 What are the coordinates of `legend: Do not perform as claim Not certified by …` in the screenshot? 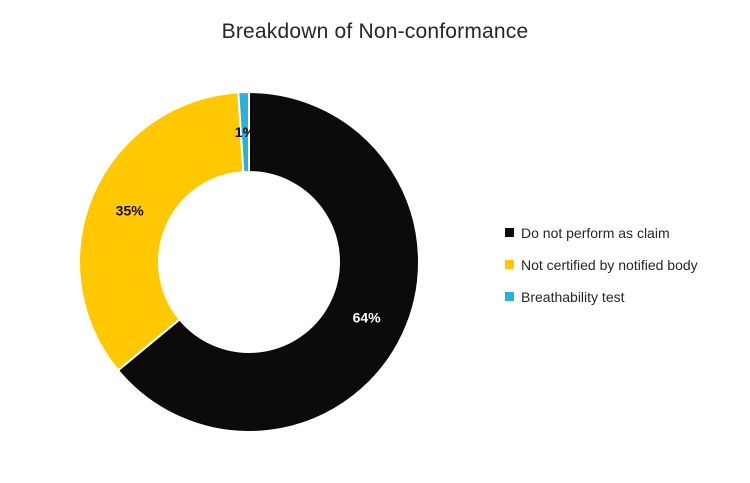 It's located at (601, 264).